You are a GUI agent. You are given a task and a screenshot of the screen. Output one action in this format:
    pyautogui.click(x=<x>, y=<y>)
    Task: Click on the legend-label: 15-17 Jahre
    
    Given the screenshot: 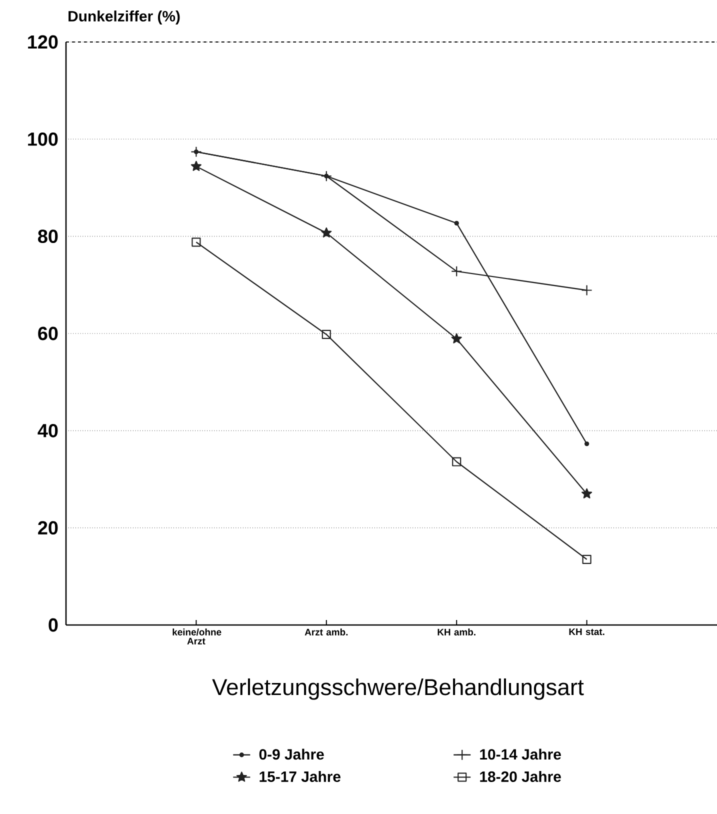 What is the action you would take?
    pyautogui.click(x=300, y=776)
    